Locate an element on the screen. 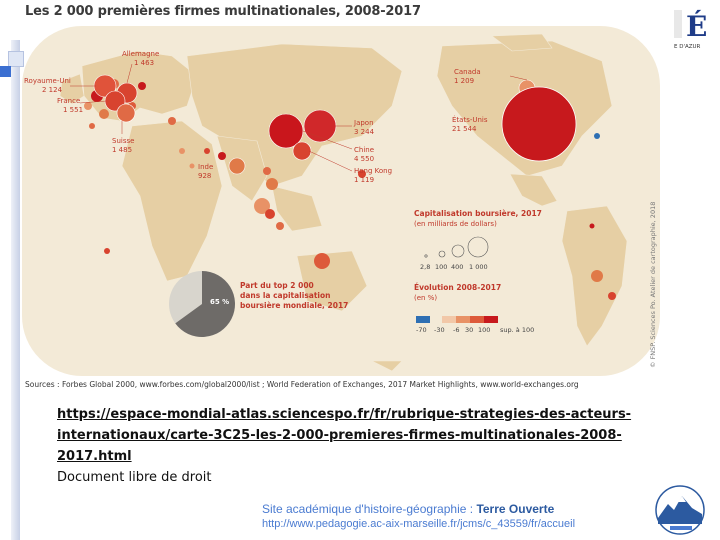 Image resolution: width=720 pixels, height=540 pixels. label-suisse-name: Suisse is located at coordinates (123, 141).